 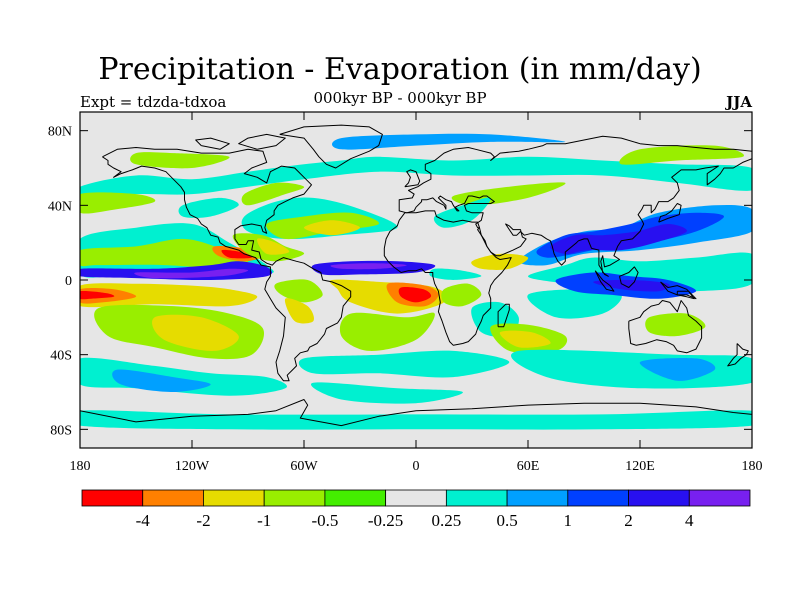 I want to click on lat-tick-label: 0, so click(x=68, y=281).